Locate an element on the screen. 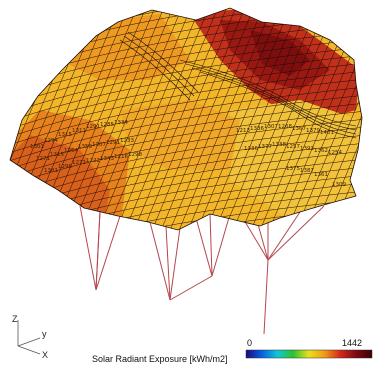 The width and height of the screenshot is (376, 369). axis-y-label: y is located at coordinates (44, 334).